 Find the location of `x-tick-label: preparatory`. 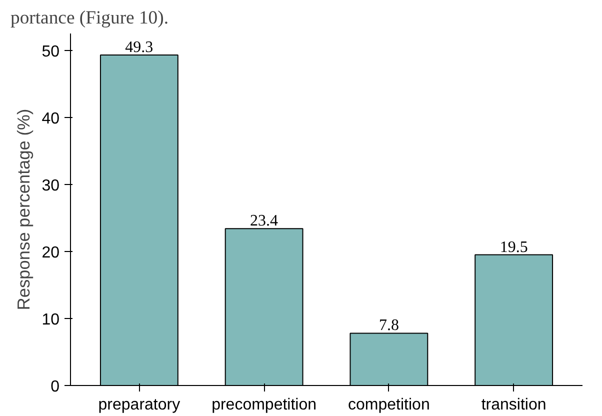

x-tick-label: preparatory is located at coordinates (139, 405).